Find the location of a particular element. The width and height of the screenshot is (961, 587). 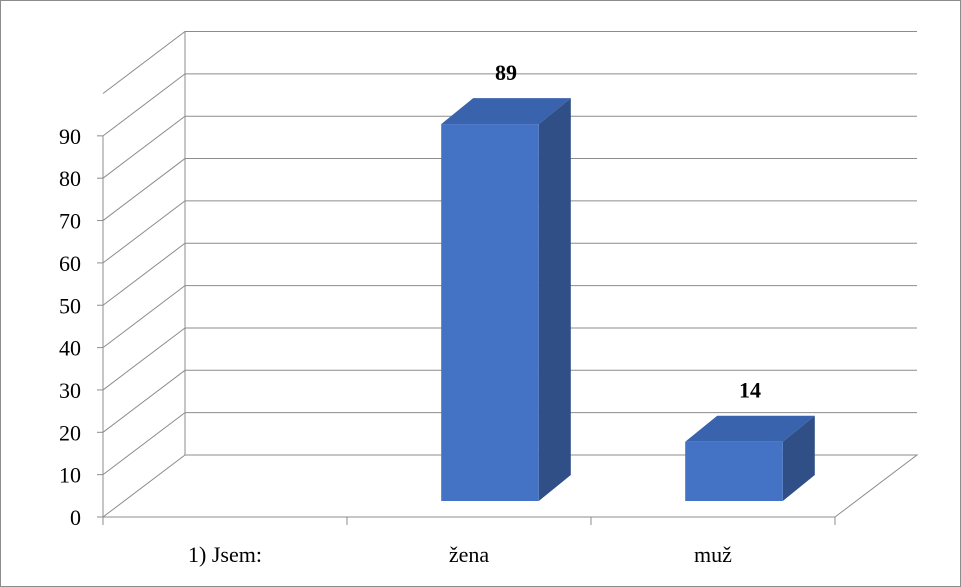

bar-žena is located at coordinates (490, 313).